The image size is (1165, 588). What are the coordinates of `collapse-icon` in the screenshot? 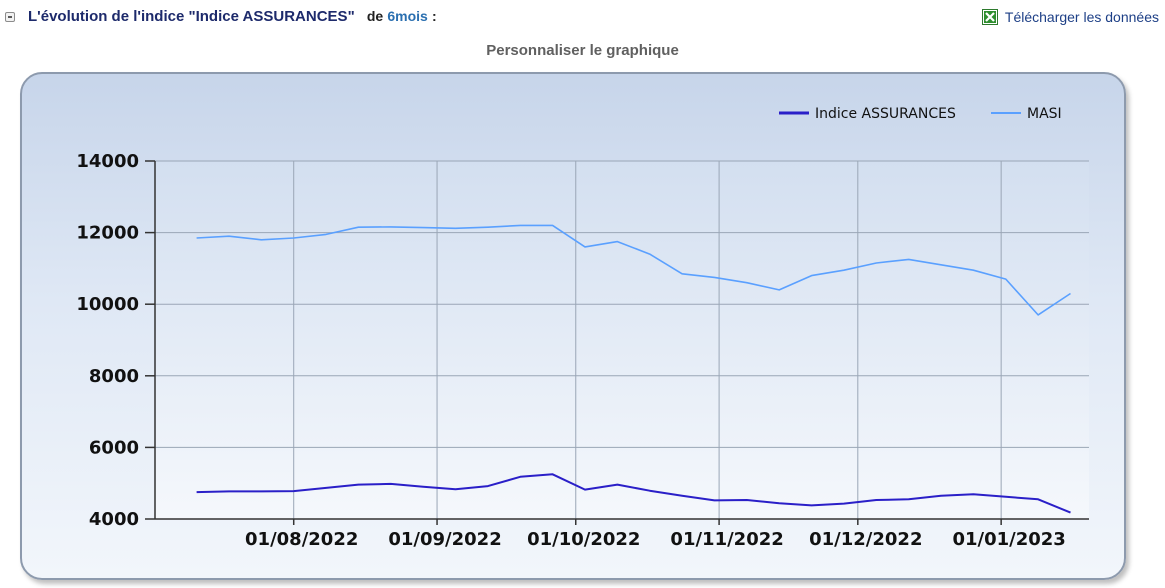 It's located at (10, 17).